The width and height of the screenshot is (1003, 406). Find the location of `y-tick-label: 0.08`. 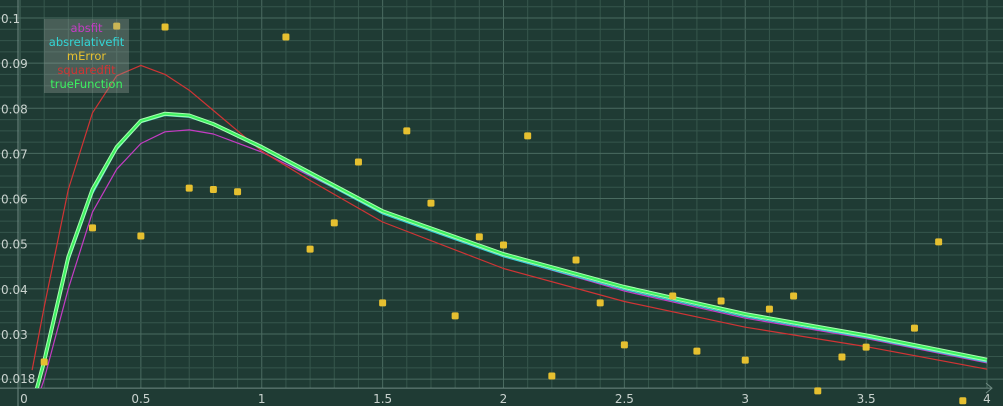

y-tick-label: 0.08 is located at coordinates (14, 109).